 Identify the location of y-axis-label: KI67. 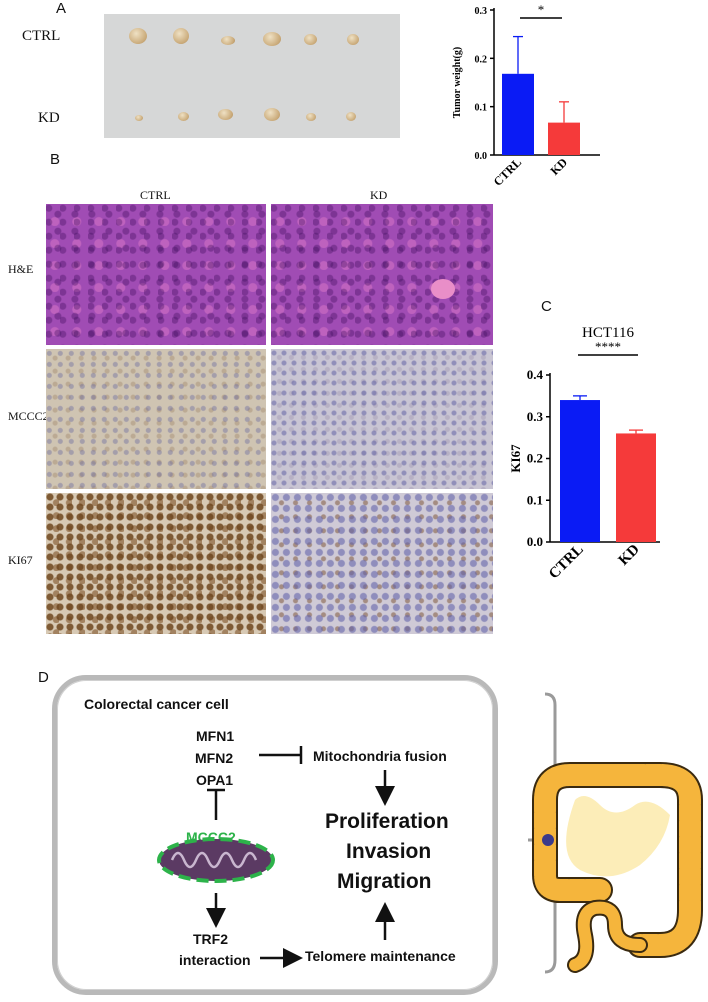
(515, 458).